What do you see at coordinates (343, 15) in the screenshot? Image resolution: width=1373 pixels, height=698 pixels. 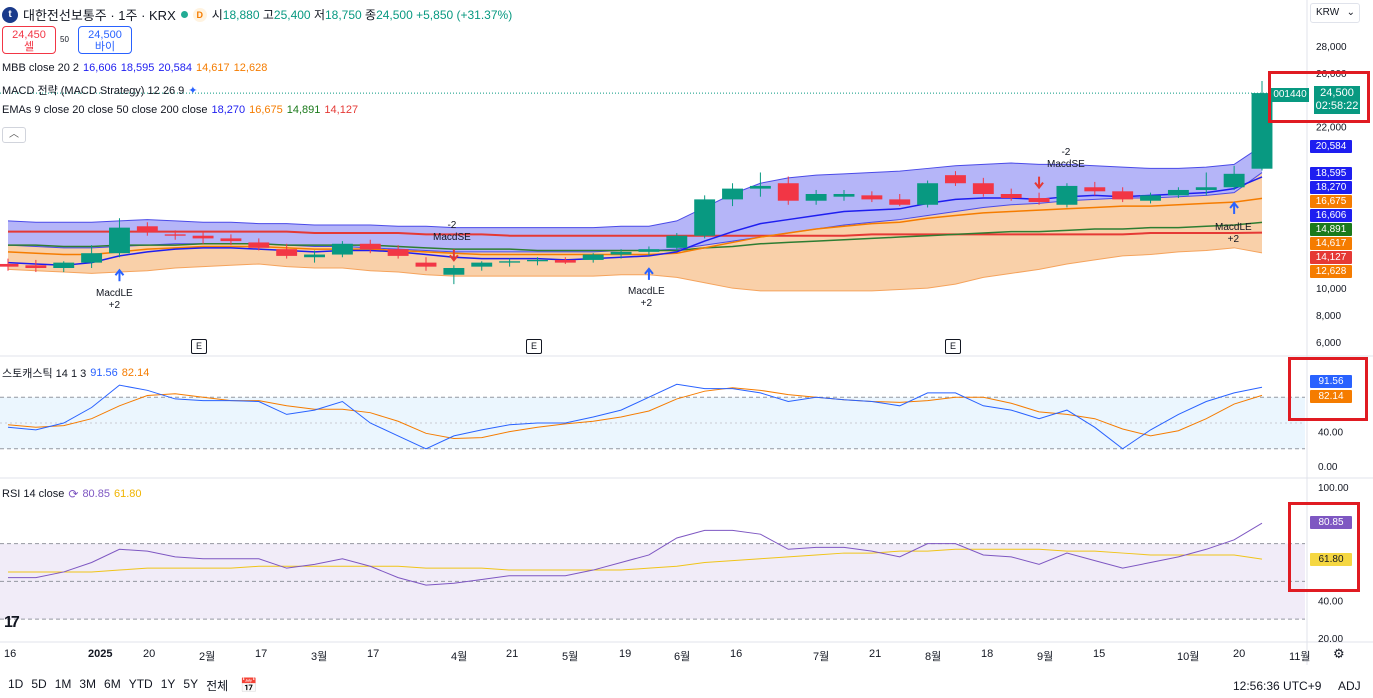 I see `low-value: 18,750` at bounding box center [343, 15].